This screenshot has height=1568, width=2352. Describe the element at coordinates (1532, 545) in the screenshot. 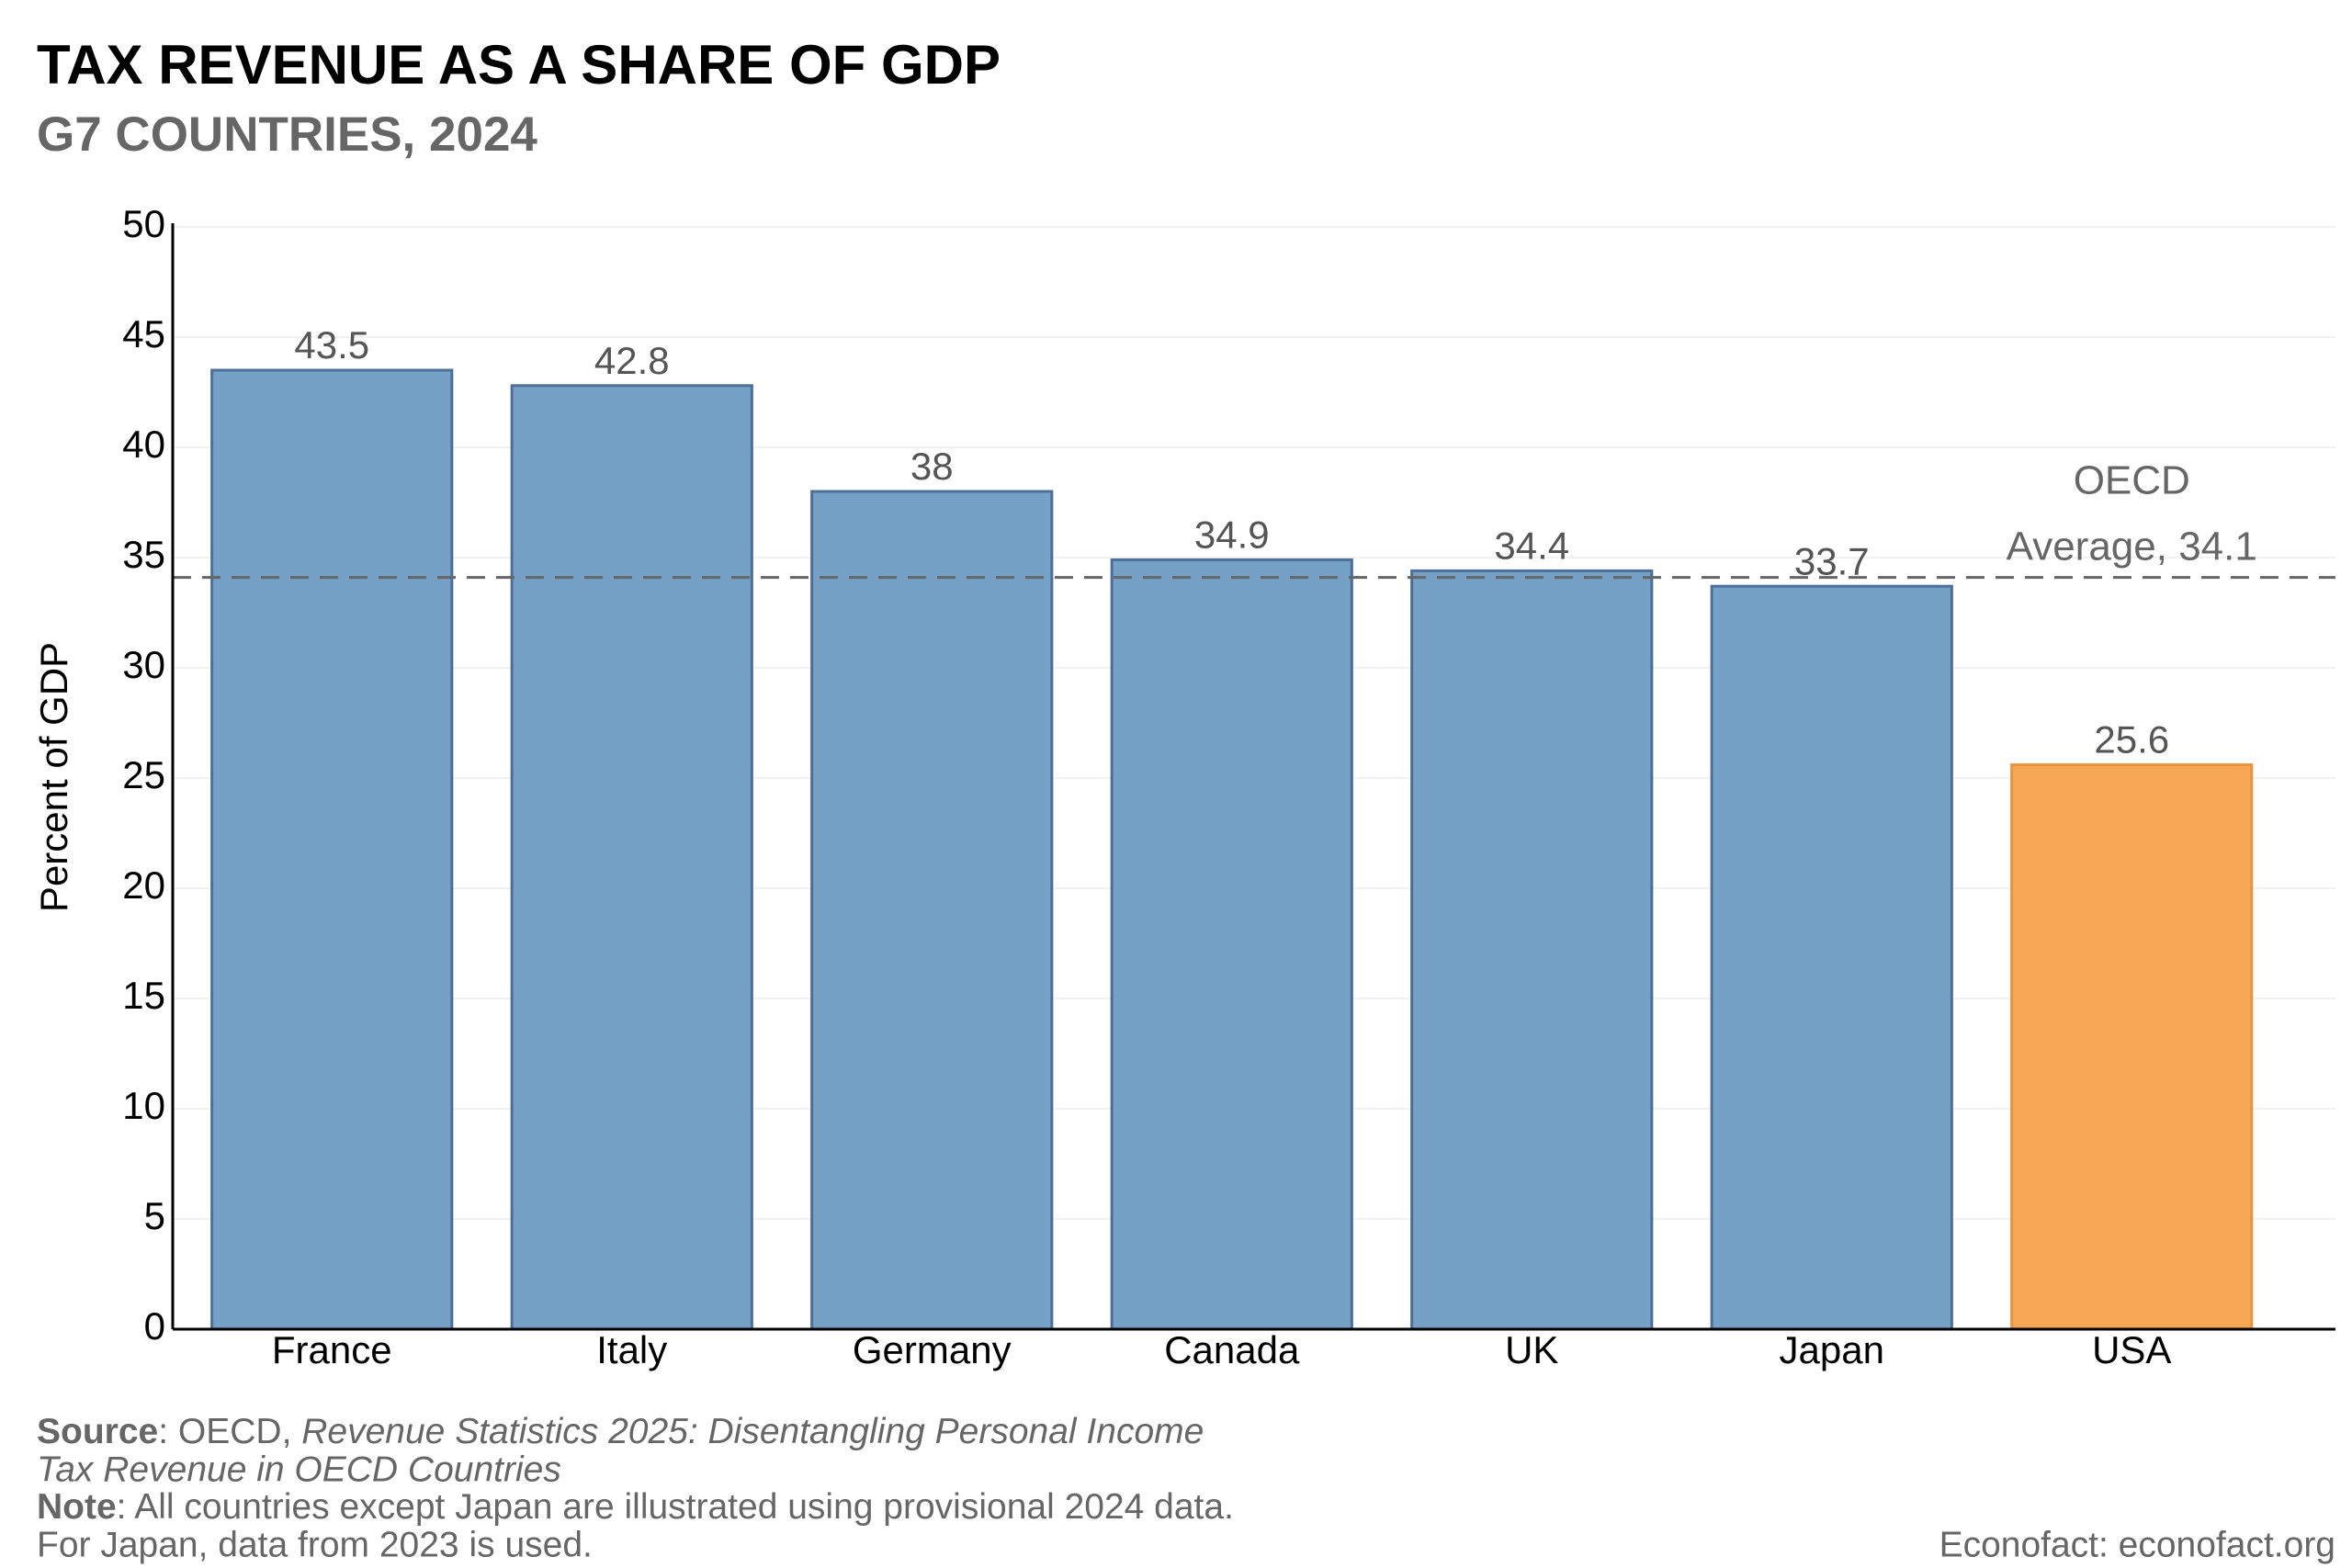

I see `value-label: 34.4` at that location.